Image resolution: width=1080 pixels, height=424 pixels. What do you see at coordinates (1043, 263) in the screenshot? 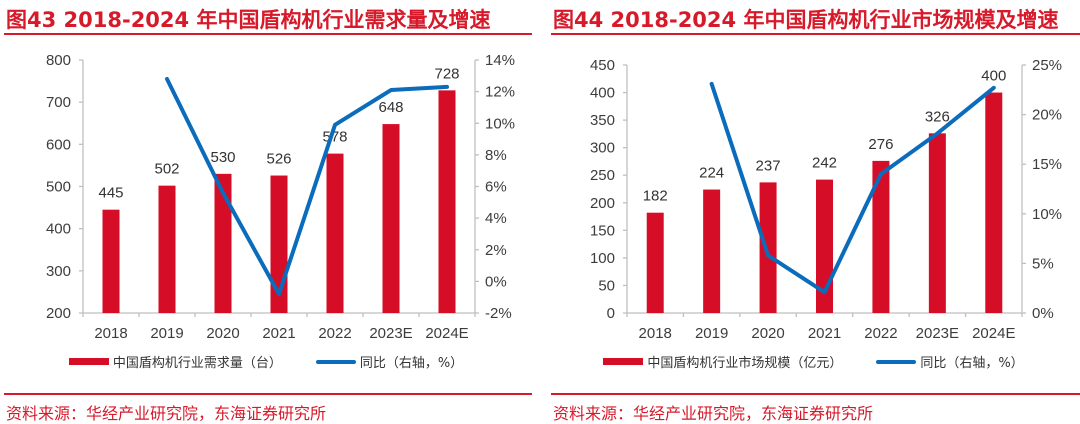
I see `right-axis-tick-label: 5%` at bounding box center [1043, 263].